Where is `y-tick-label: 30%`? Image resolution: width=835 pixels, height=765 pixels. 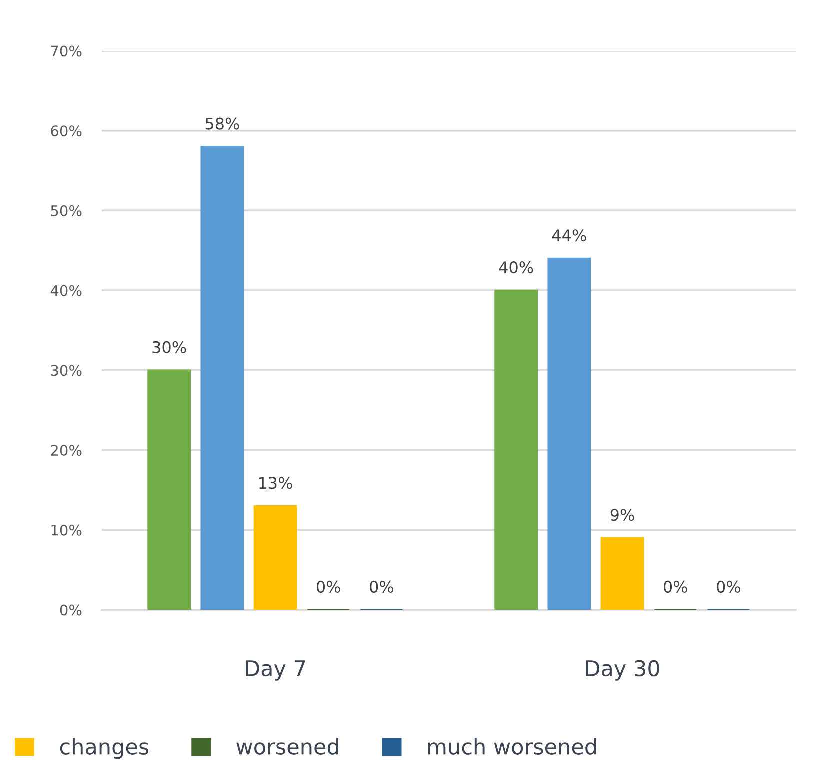 y-tick-label: 30% is located at coordinates (66, 370).